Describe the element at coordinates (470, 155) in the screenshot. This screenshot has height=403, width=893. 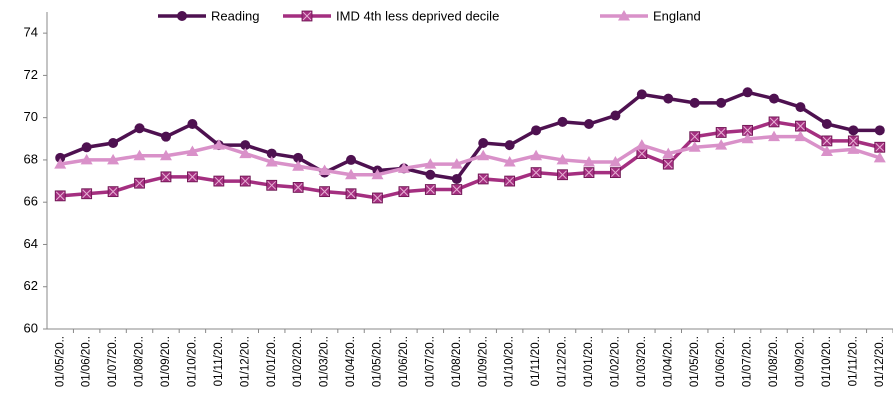
I see `series-line` at that location.